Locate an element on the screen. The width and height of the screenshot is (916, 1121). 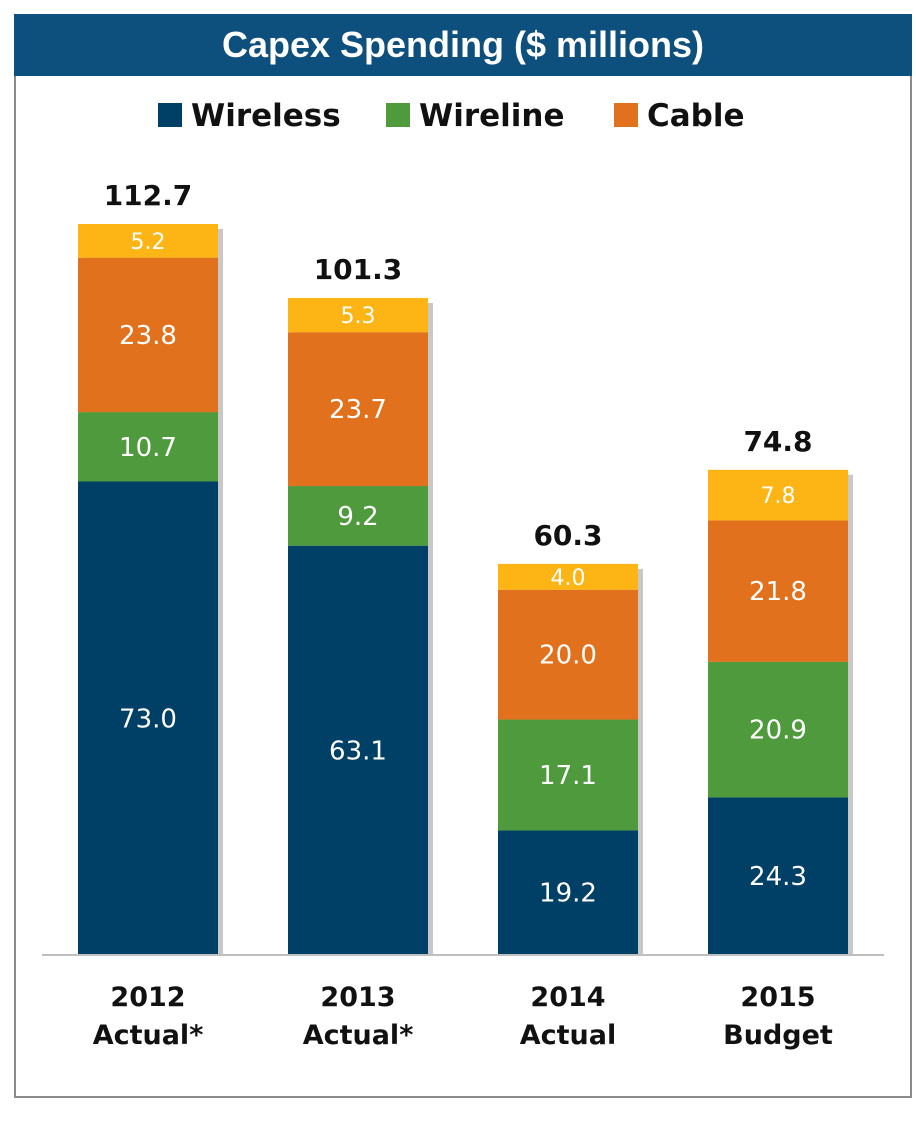
wireline-segment-2015 is located at coordinates (778, 729).